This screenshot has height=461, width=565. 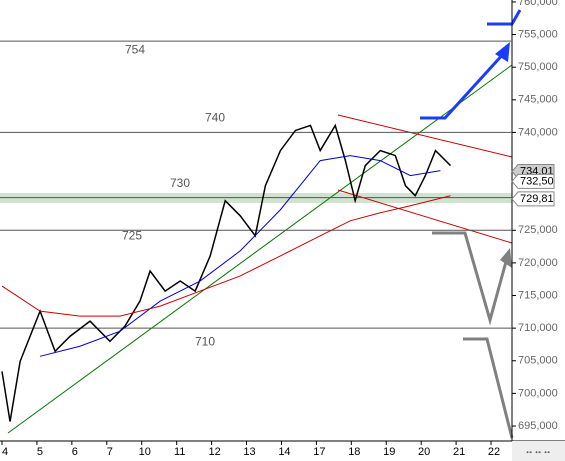 What do you see at coordinates (494, 452) in the screenshot?
I see `x-tick-label: 22` at bounding box center [494, 452].